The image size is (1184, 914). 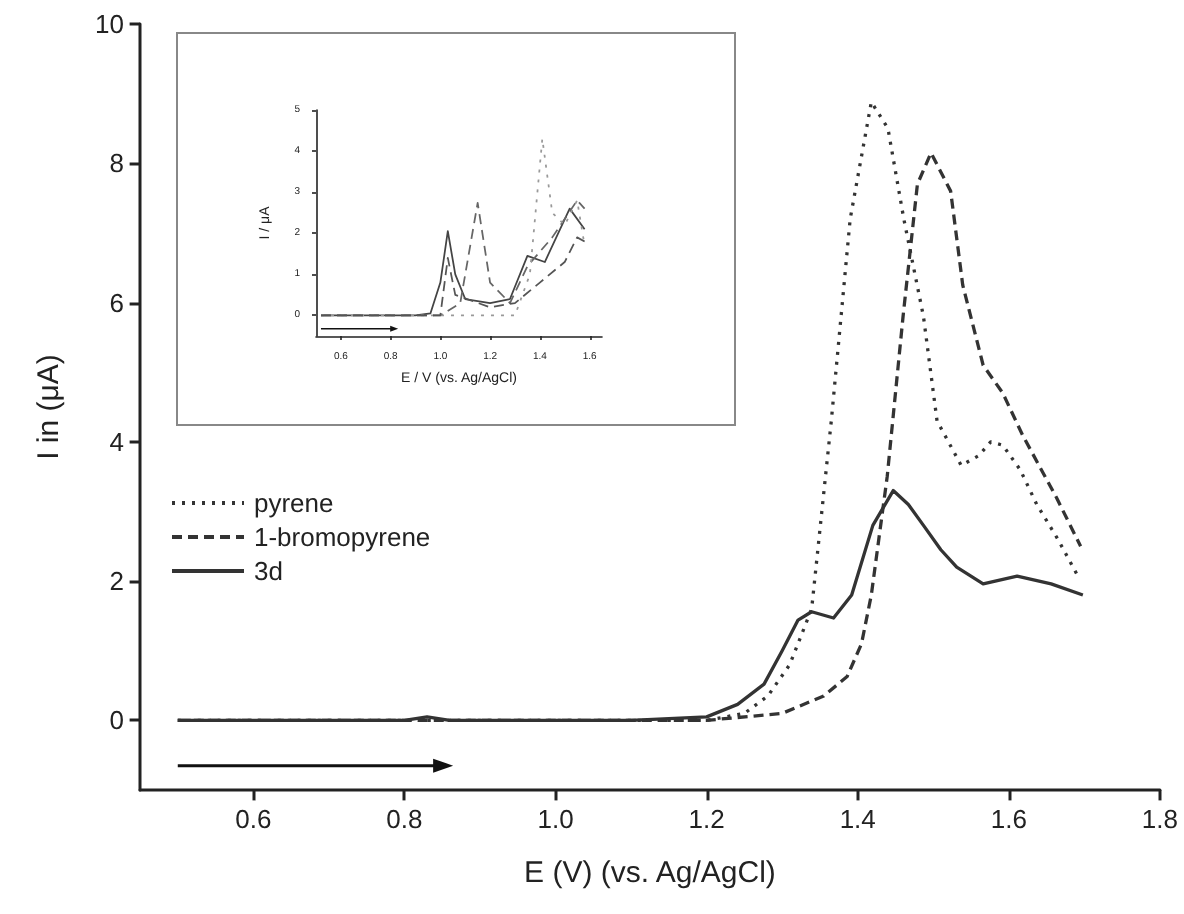 What do you see at coordinates (116, 720) in the screenshot?
I see `y-tick-label: 0` at bounding box center [116, 720].